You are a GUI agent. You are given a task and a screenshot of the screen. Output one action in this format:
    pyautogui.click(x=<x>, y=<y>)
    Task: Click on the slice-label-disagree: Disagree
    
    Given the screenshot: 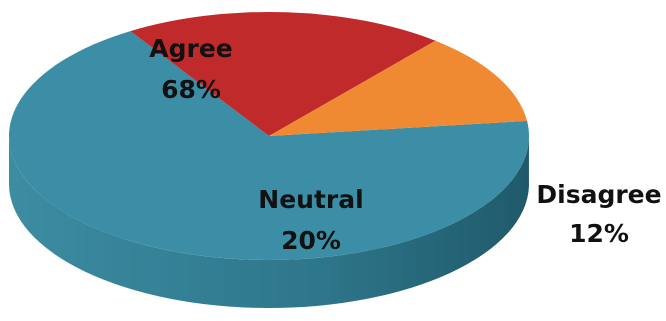 What is the action you would take?
    pyautogui.click(x=598, y=194)
    